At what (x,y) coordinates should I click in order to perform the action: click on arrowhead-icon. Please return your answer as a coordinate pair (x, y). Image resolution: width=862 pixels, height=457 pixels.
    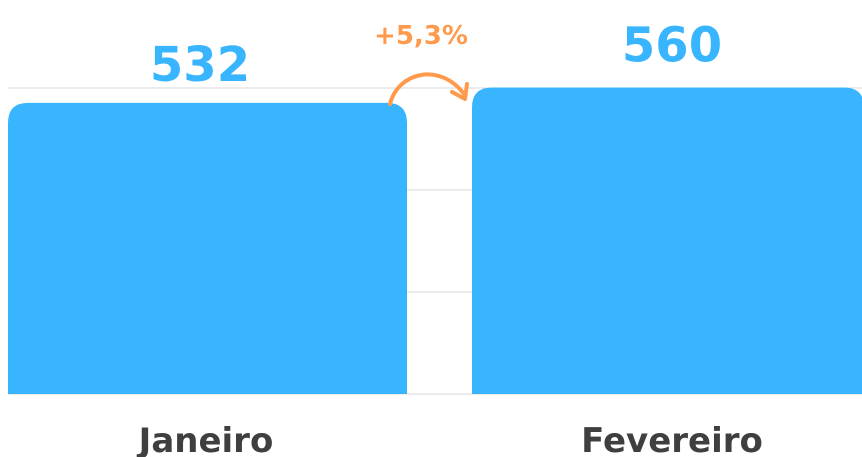
    Looking at the image, I should click on (459, 91).